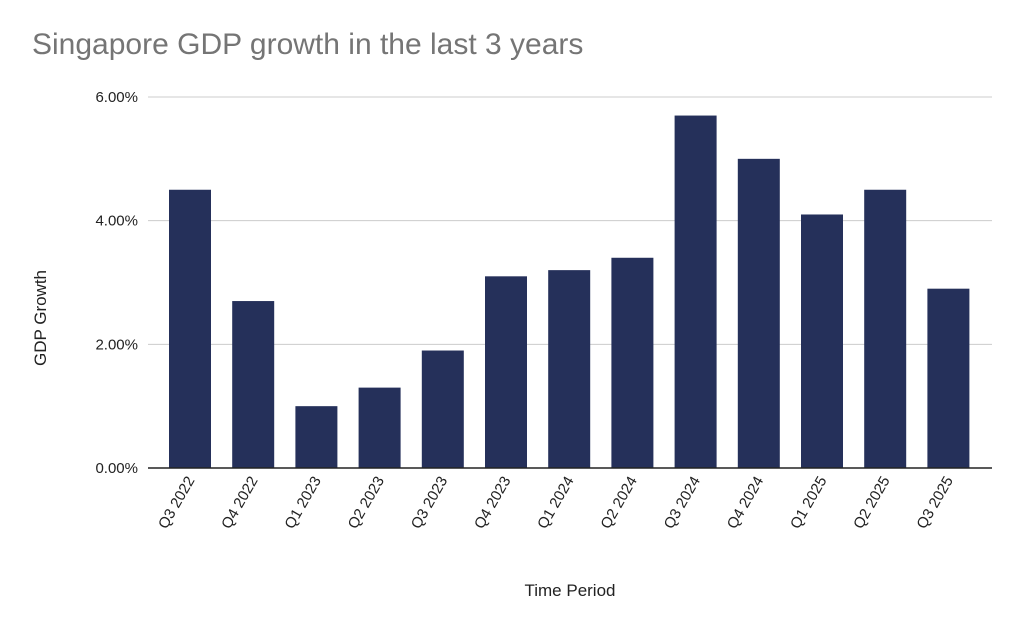  Describe the element at coordinates (429, 503) in the screenshot. I see `x-tick-label: Q3 2023` at that location.